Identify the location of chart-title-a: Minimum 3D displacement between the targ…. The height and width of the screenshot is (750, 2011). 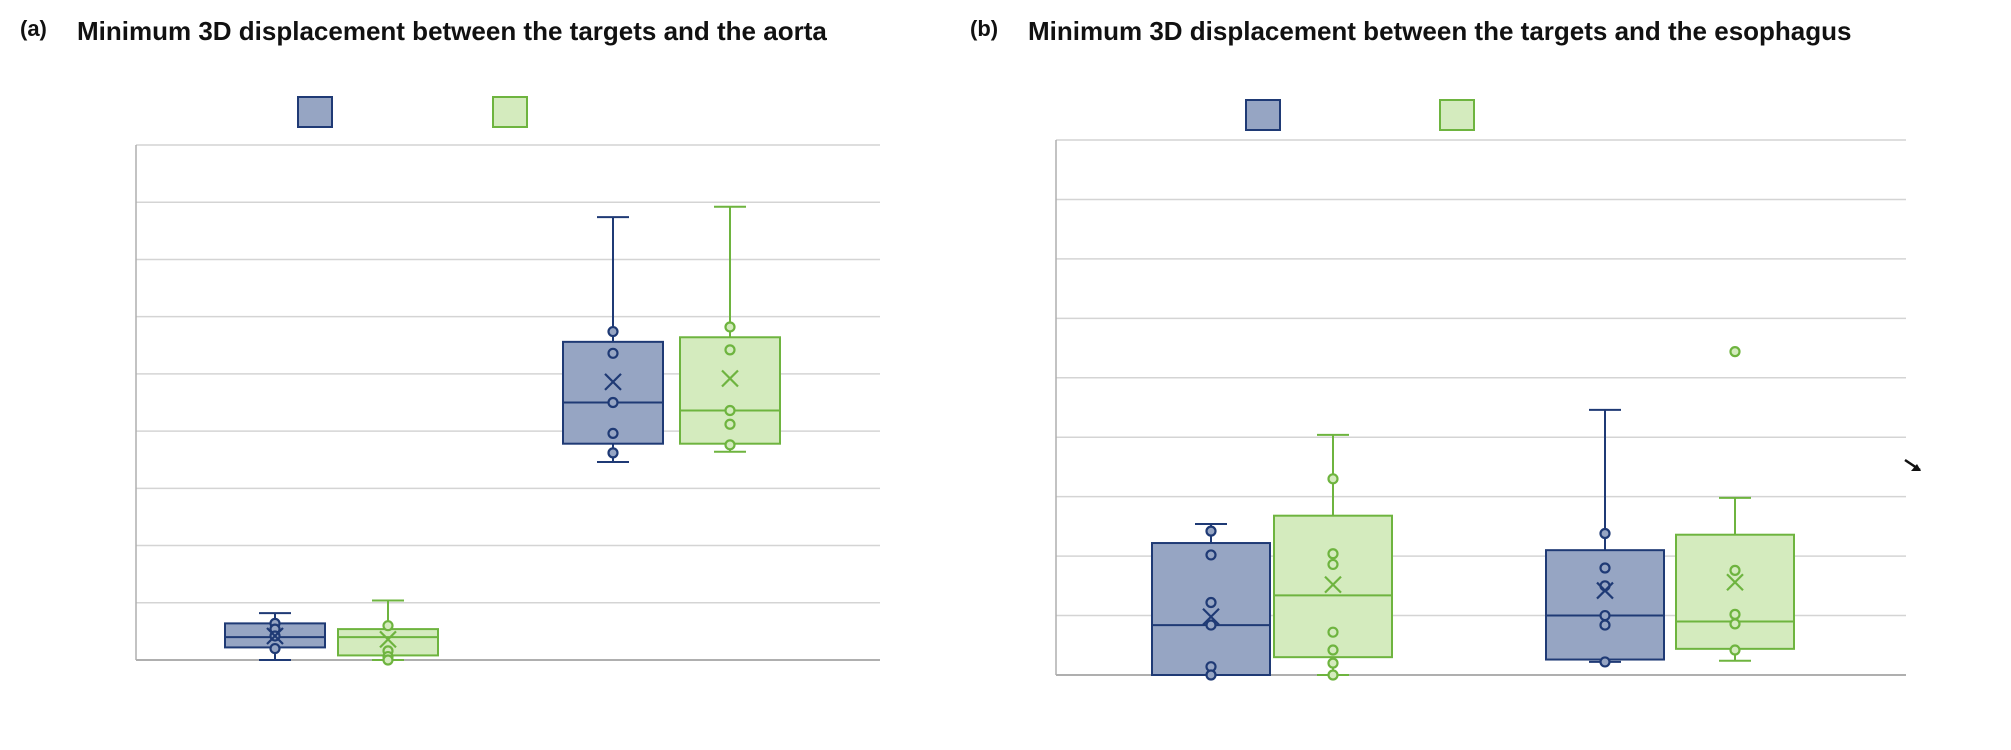
(452, 31).